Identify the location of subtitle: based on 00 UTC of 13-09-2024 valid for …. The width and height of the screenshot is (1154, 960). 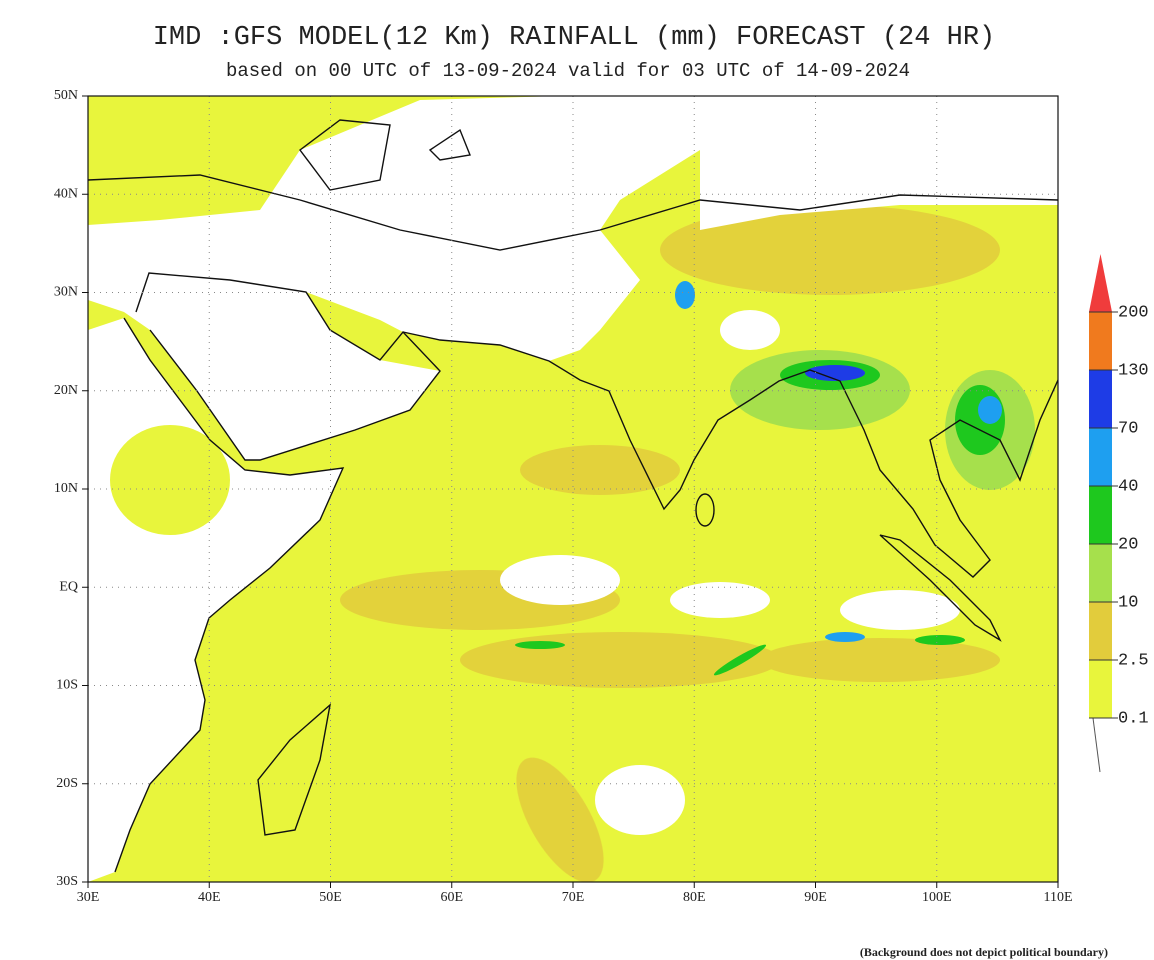
(568, 71).